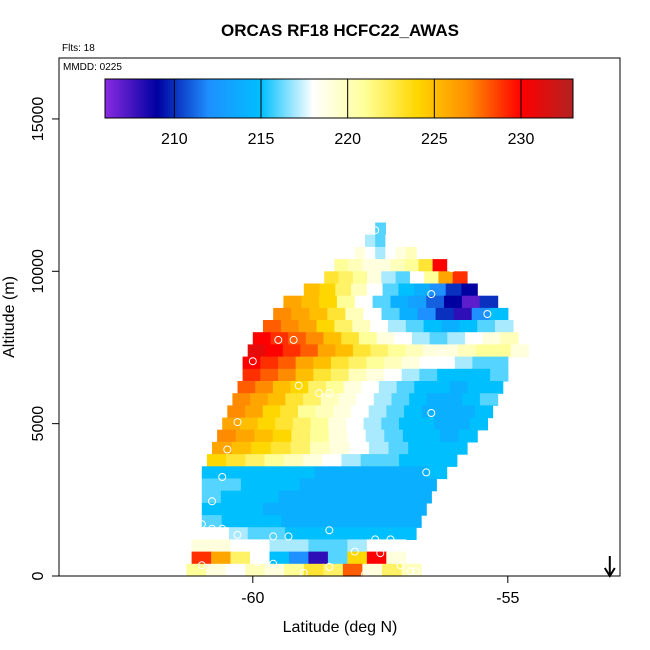 This screenshot has width=650, height=650. What do you see at coordinates (92, 67) in the screenshot?
I see `date-label: MMDD: 0225` at bounding box center [92, 67].